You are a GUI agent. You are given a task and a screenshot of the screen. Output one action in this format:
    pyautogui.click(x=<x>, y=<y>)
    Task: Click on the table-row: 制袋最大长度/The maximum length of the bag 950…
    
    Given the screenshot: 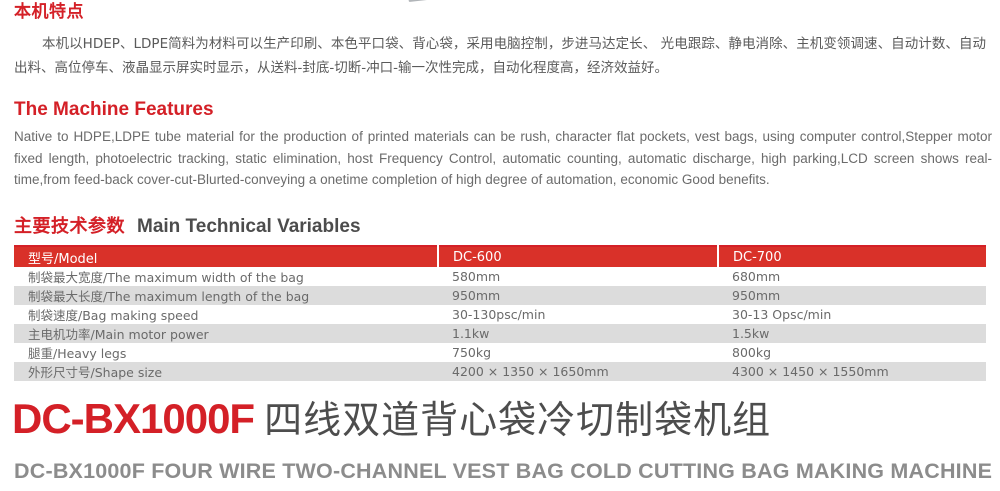 What is the action you would take?
    pyautogui.click(x=500, y=295)
    